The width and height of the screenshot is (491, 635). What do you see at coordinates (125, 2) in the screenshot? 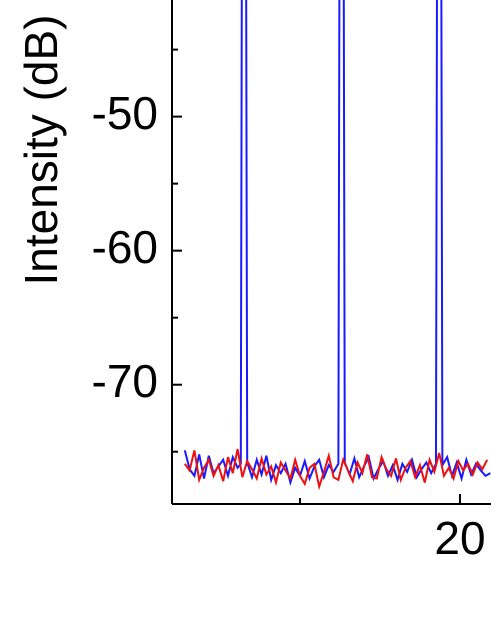
I see `y-tick-label: -40` at bounding box center [125, 2].